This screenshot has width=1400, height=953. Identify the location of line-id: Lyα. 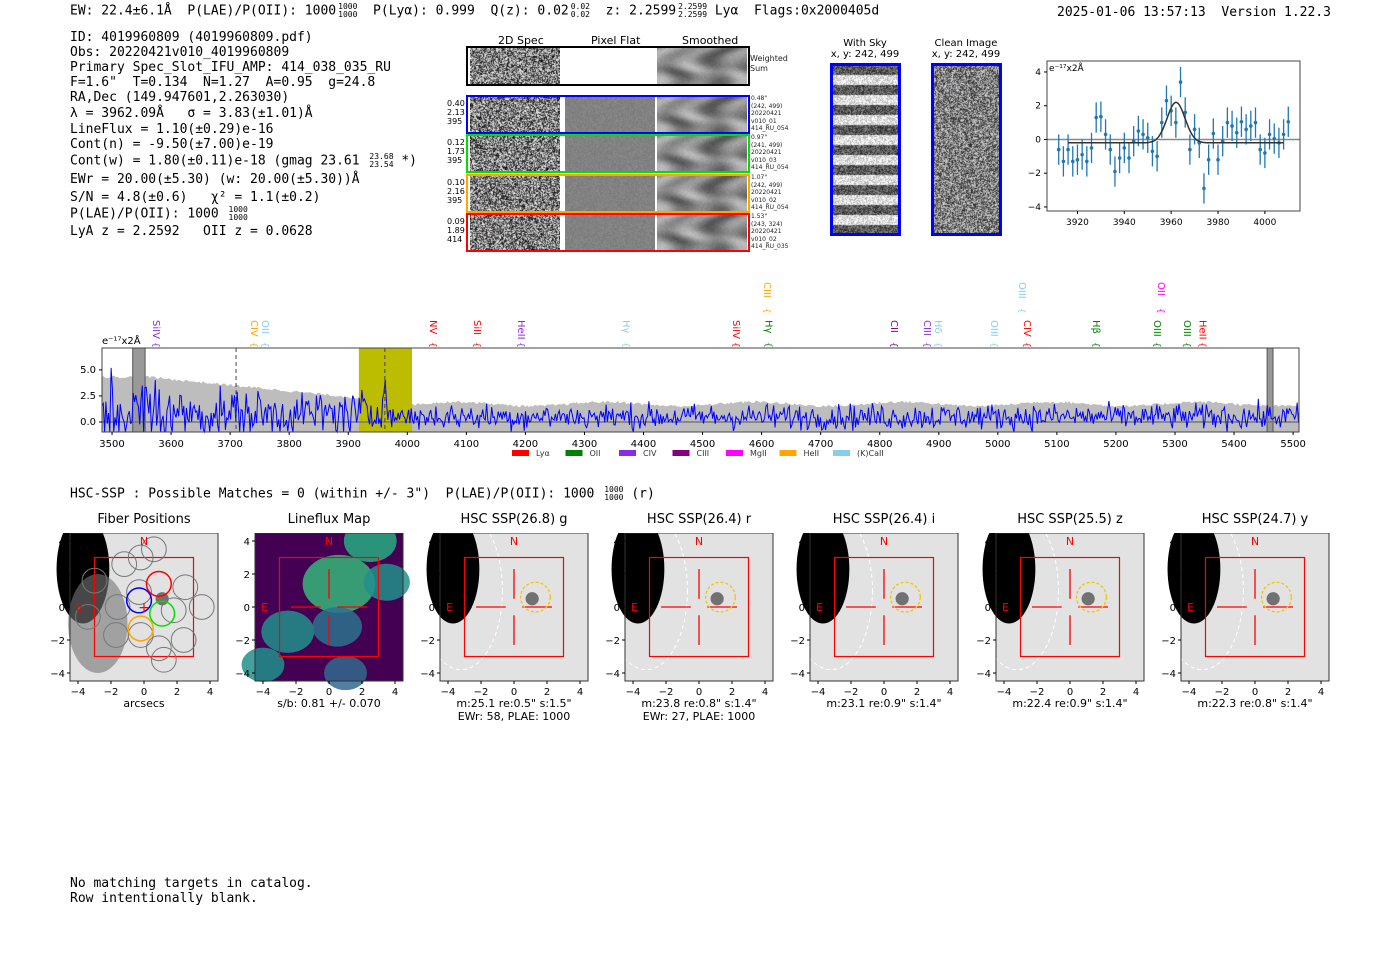
(726, 11).